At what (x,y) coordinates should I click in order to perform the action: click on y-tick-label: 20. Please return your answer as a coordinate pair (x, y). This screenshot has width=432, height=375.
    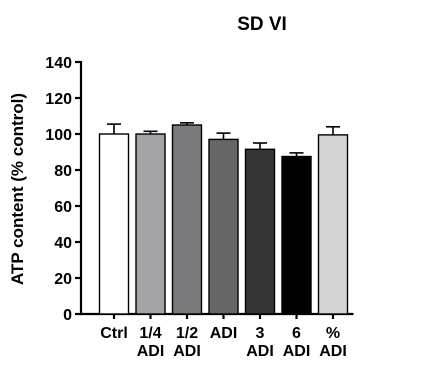
    Looking at the image, I should click on (63, 279).